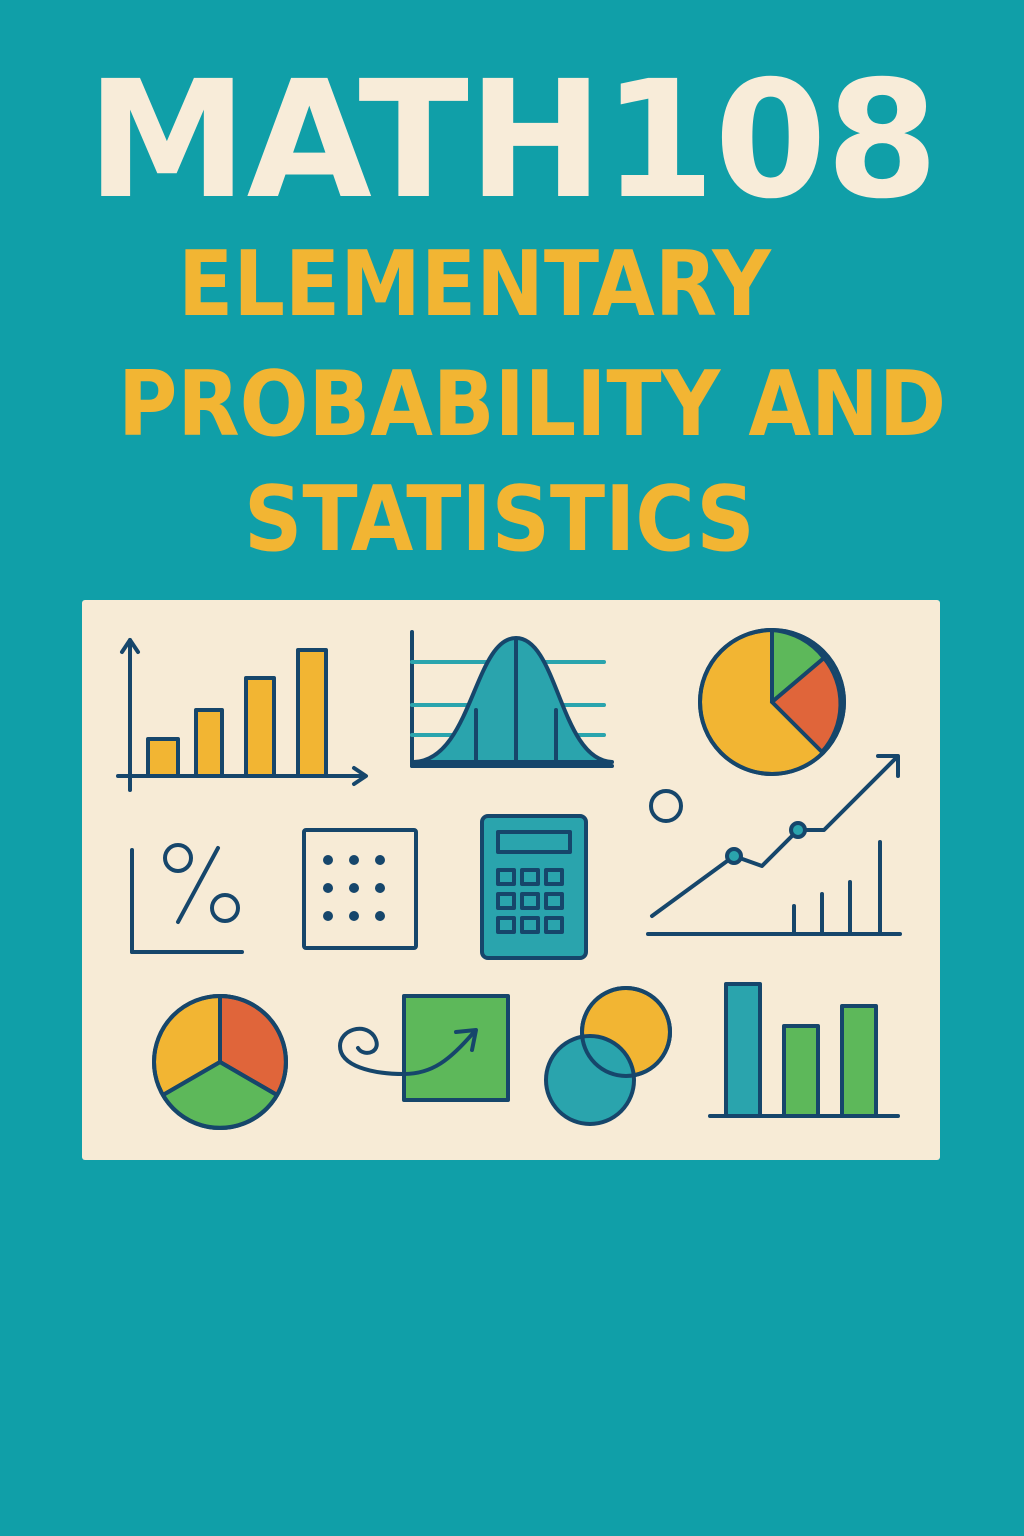 Image resolution: width=1024 pixels, height=1536 pixels. What do you see at coordinates (512, 141) in the screenshot?
I see `course-code: MATH108` at bounding box center [512, 141].